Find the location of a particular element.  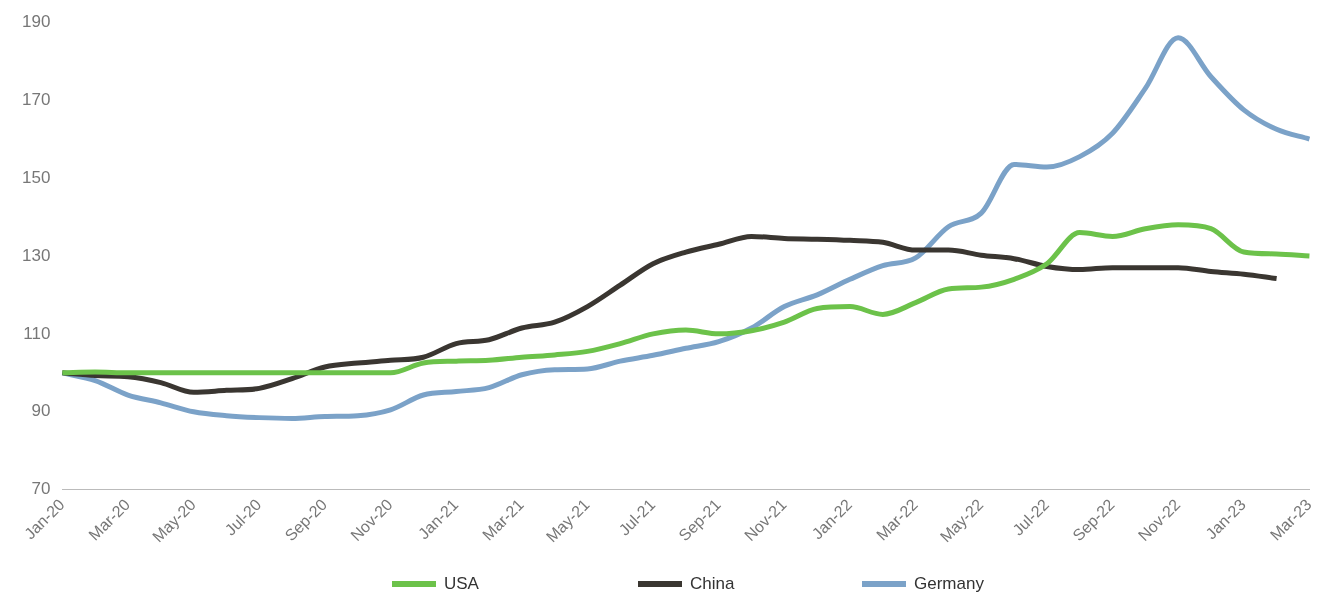

y-tick-label: 170 is located at coordinates (36, 99).